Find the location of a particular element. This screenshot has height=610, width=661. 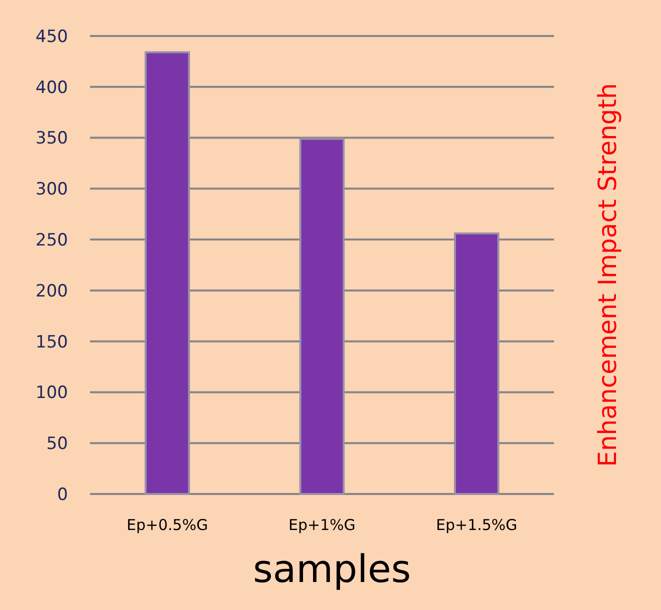

y-tick-label: 150 is located at coordinates (52, 342).